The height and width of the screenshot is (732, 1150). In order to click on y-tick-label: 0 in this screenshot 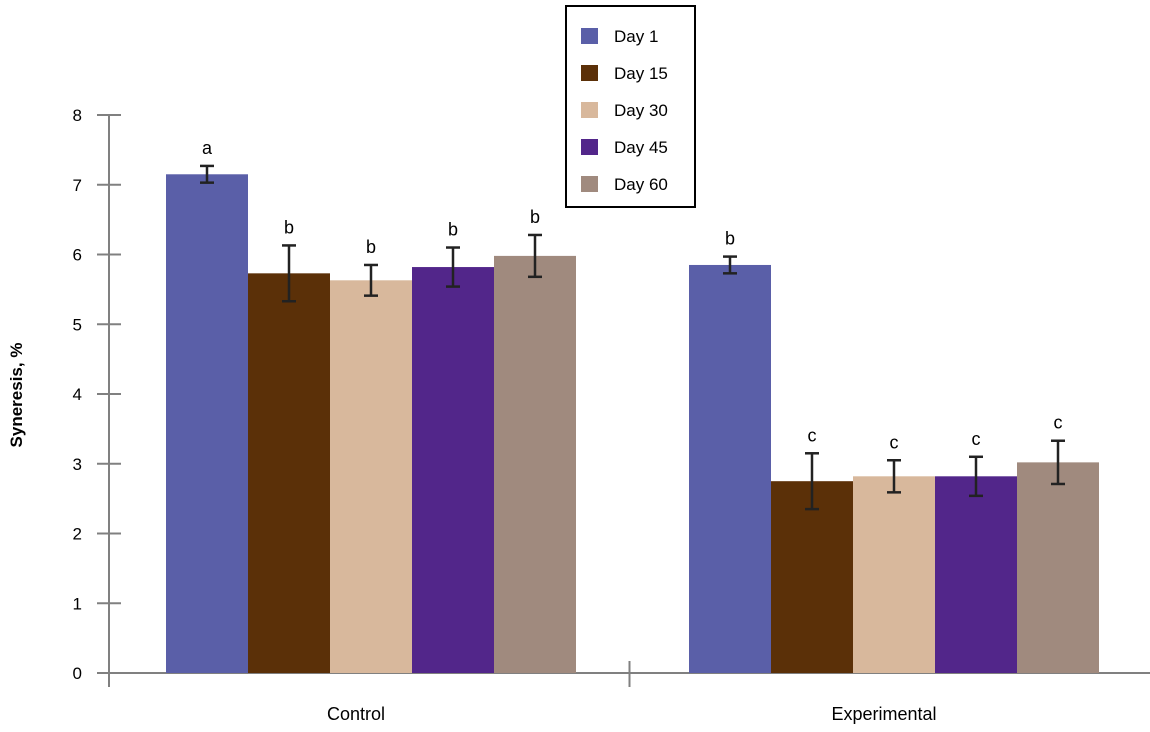, I will do `click(77, 673)`.